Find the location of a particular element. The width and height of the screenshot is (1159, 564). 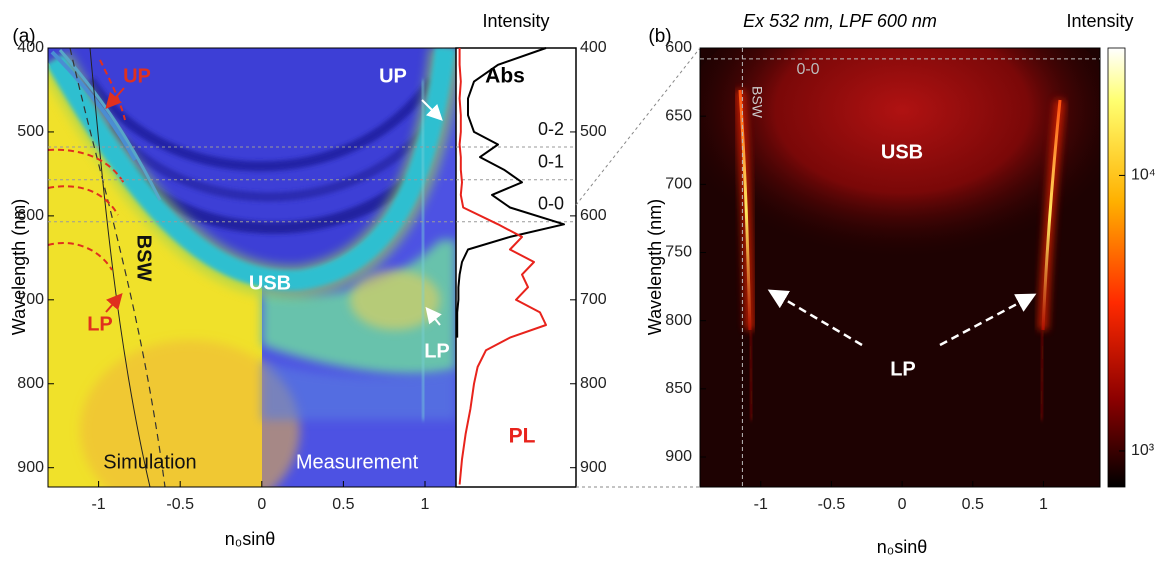

colorbar is located at coordinates (1116, 267).